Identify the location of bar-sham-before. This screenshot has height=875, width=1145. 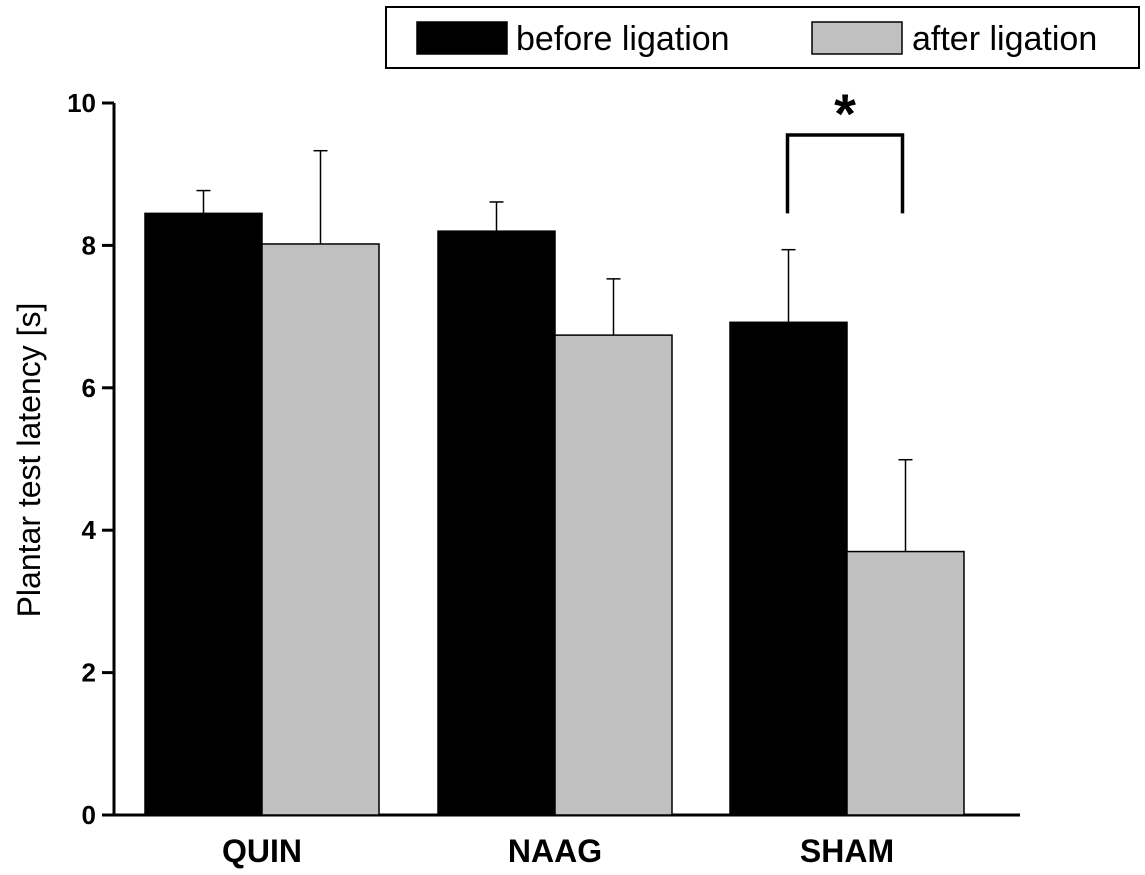
(788, 568).